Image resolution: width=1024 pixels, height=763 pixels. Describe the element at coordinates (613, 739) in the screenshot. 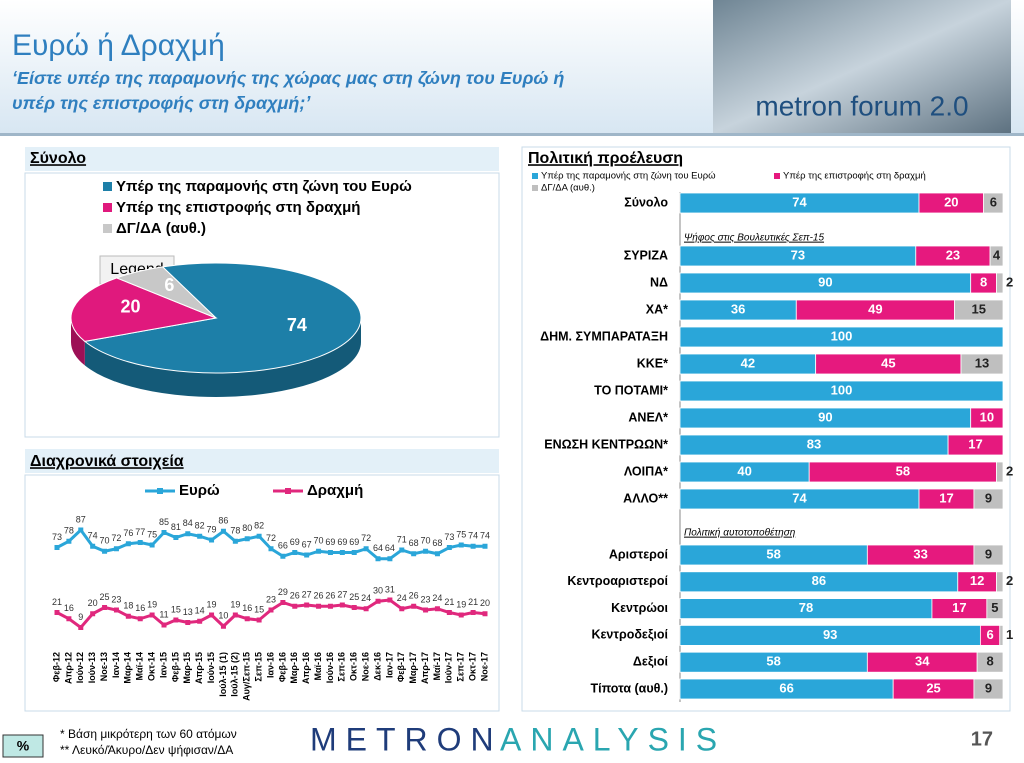

I see `brand: ANALYSIS` at that location.